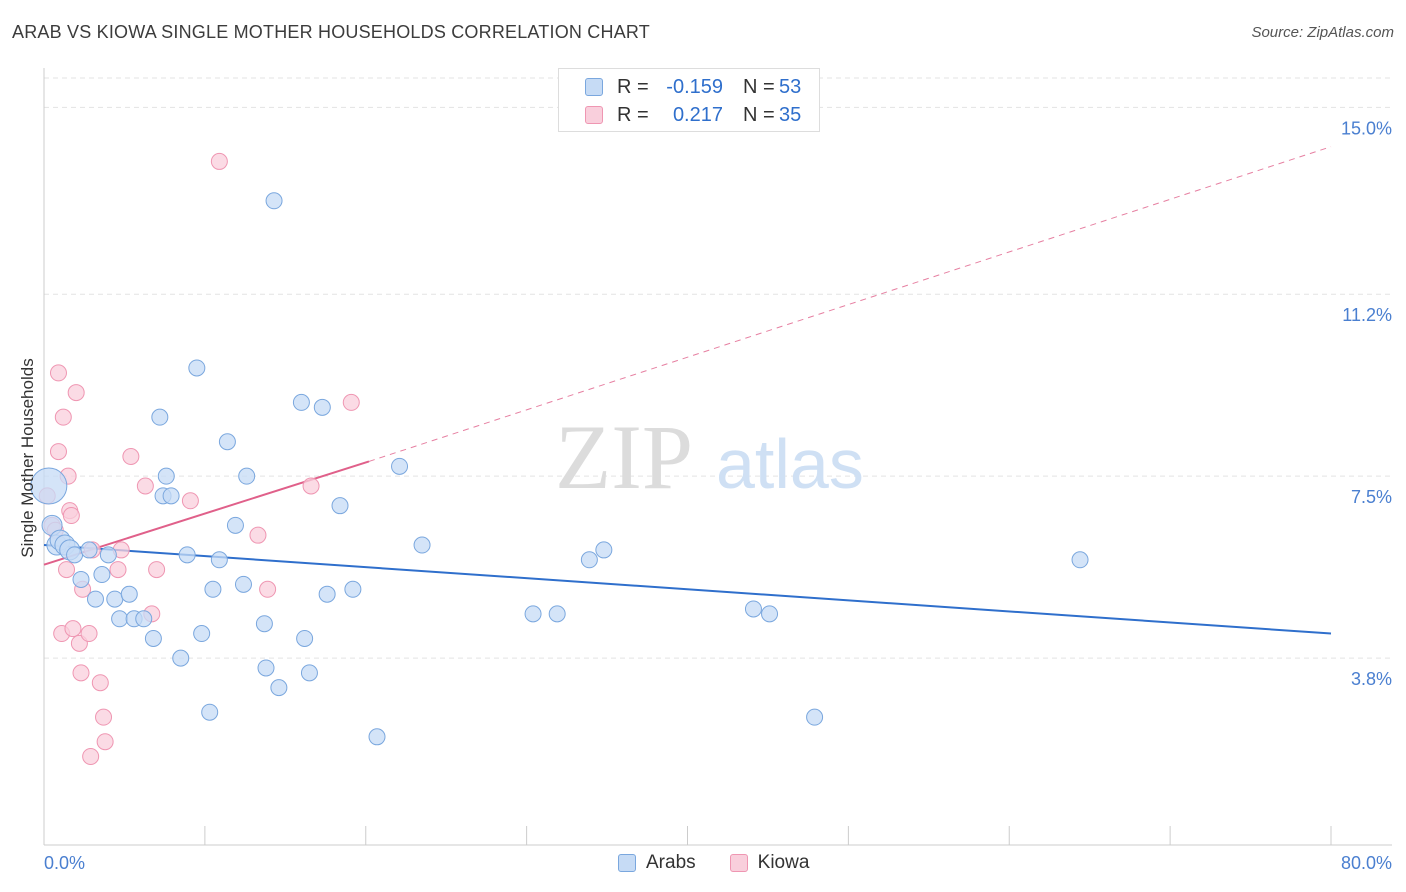 This screenshot has width=1406, height=892. I want to click on correlation-legend: R = -0.159 N = 53 R = 0.217 N = 35, so click(689, 100).